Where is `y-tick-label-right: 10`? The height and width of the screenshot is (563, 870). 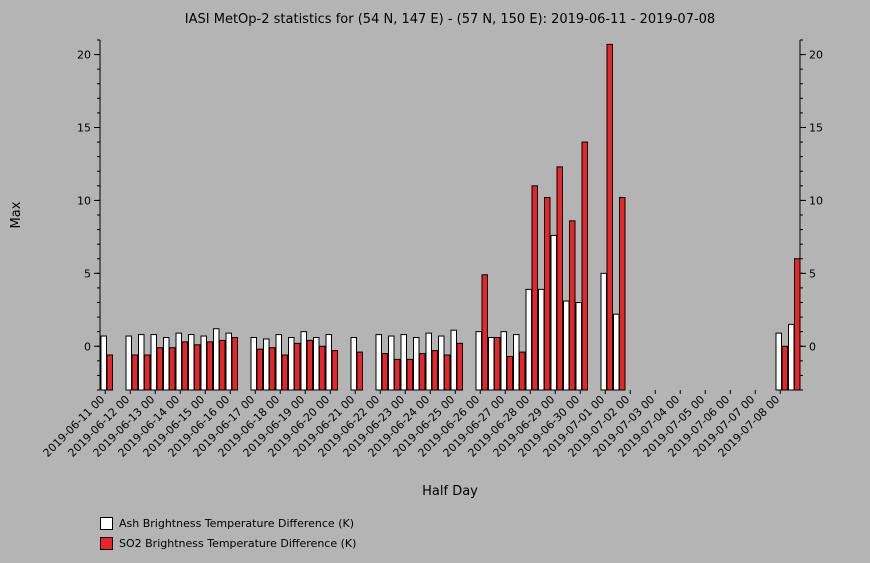
y-tick-label-right: 10 is located at coordinates (816, 200).